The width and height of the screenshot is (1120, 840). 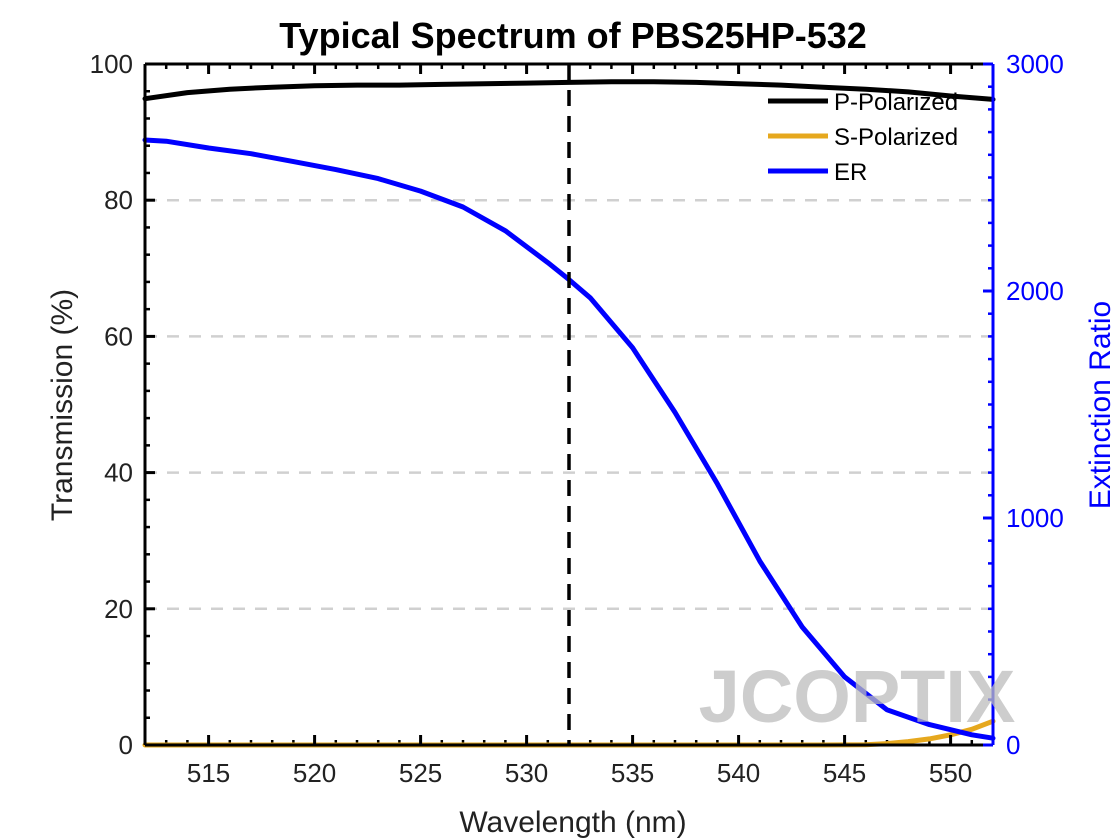 I want to click on x-tick-label: 530, so click(x=526, y=773).